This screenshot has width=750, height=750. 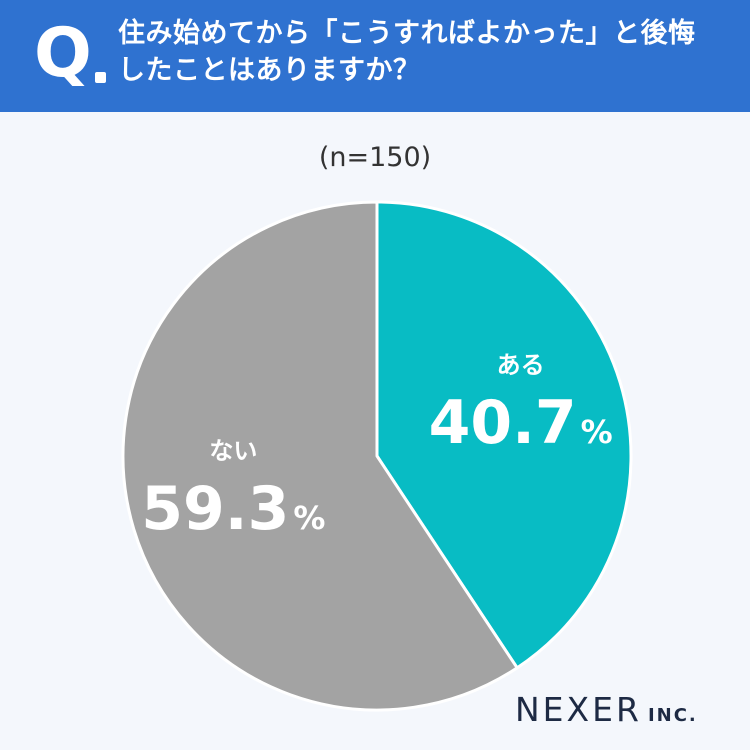 What do you see at coordinates (672, 715) in the screenshot?
I see `brand-suffix: INC.` at bounding box center [672, 715].